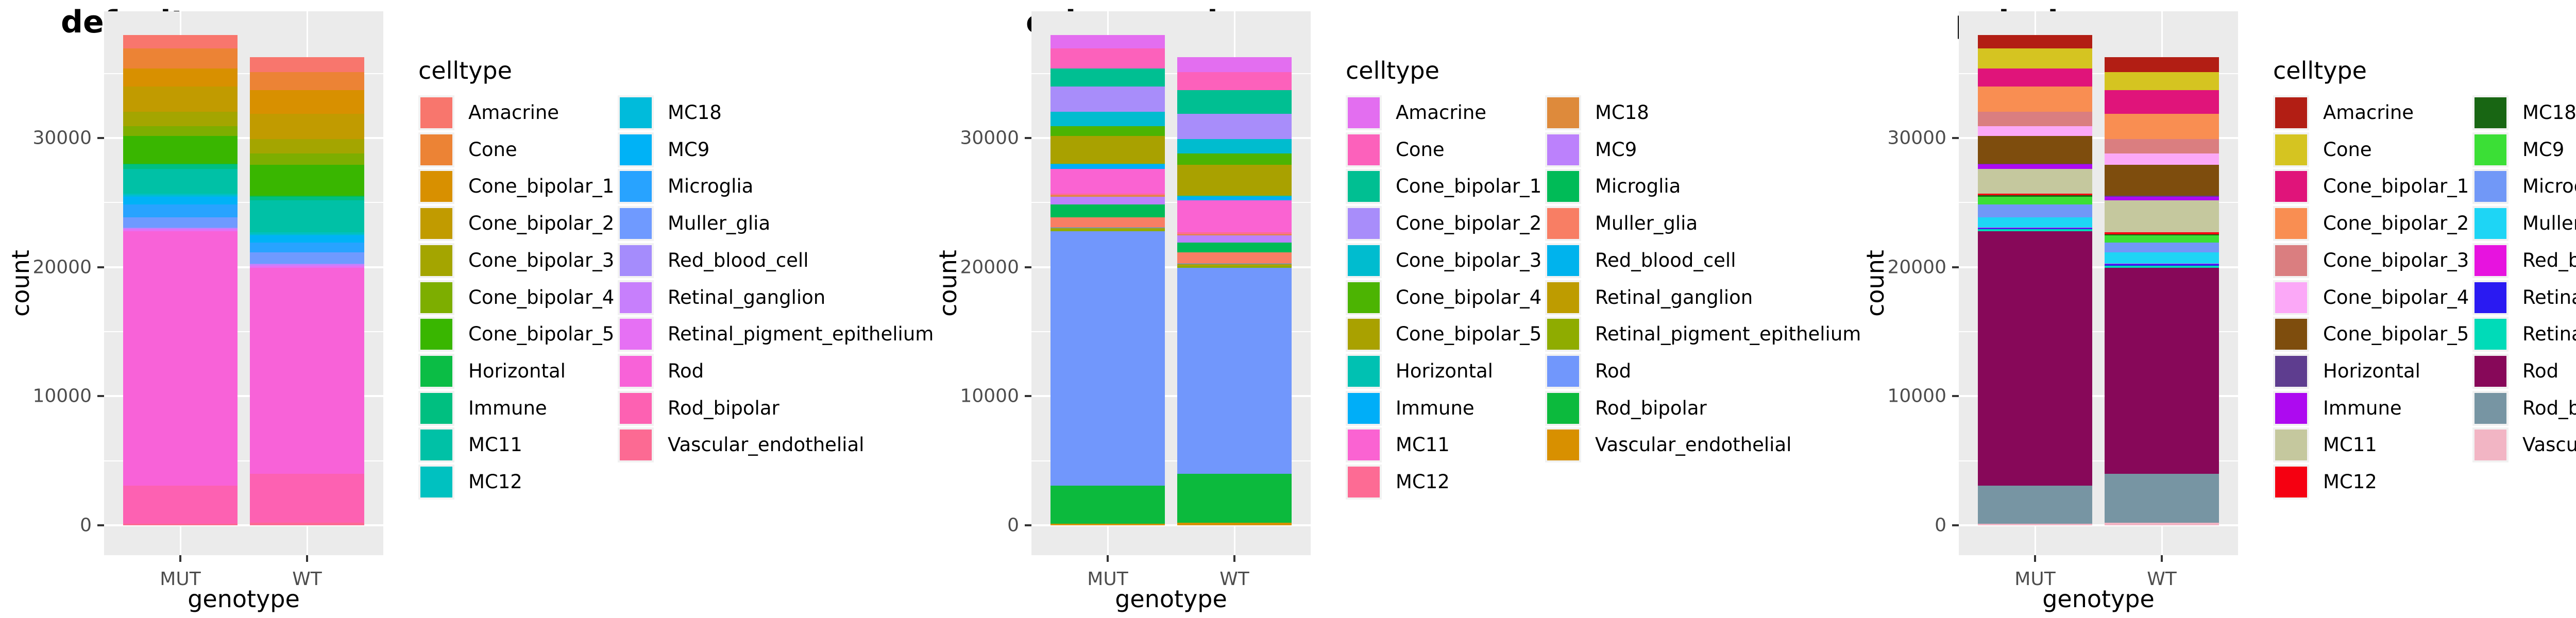  Describe the element at coordinates (2549, 408) in the screenshot. I see `legend-label: Rod_bipolar` at that location.